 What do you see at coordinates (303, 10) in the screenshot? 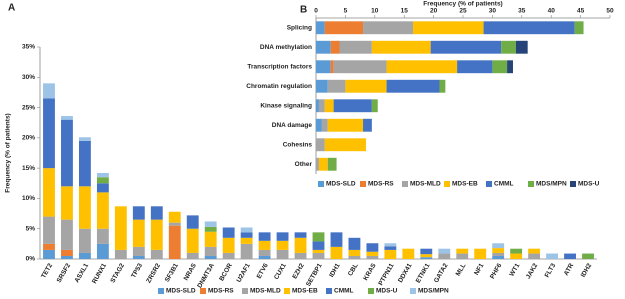
I see `panel-label: B` at bounding box center [303, 10].